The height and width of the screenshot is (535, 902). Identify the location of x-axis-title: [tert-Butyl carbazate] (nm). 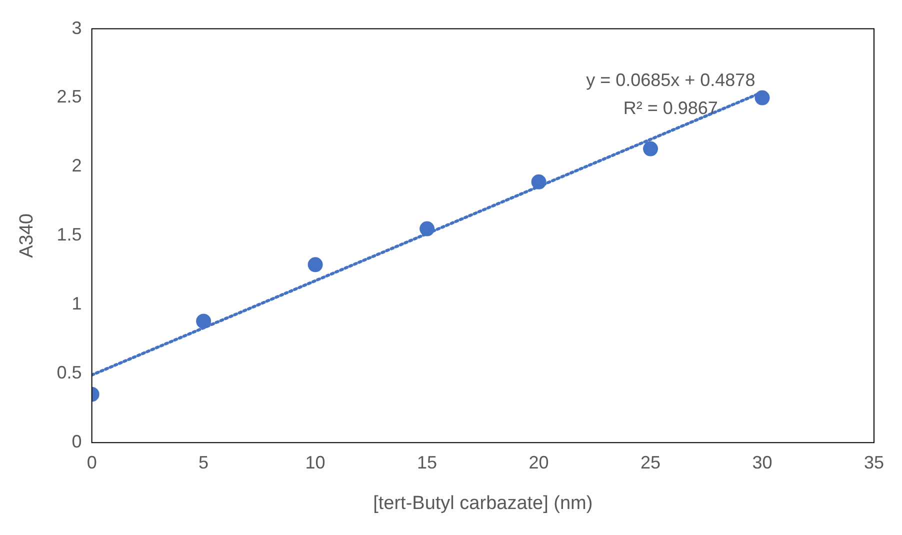
(483, 503).